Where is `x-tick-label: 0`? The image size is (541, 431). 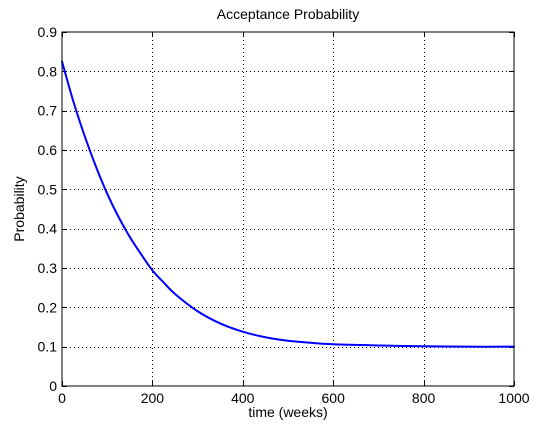 x-tick-label: 0 is located at coordinates (62, 398).